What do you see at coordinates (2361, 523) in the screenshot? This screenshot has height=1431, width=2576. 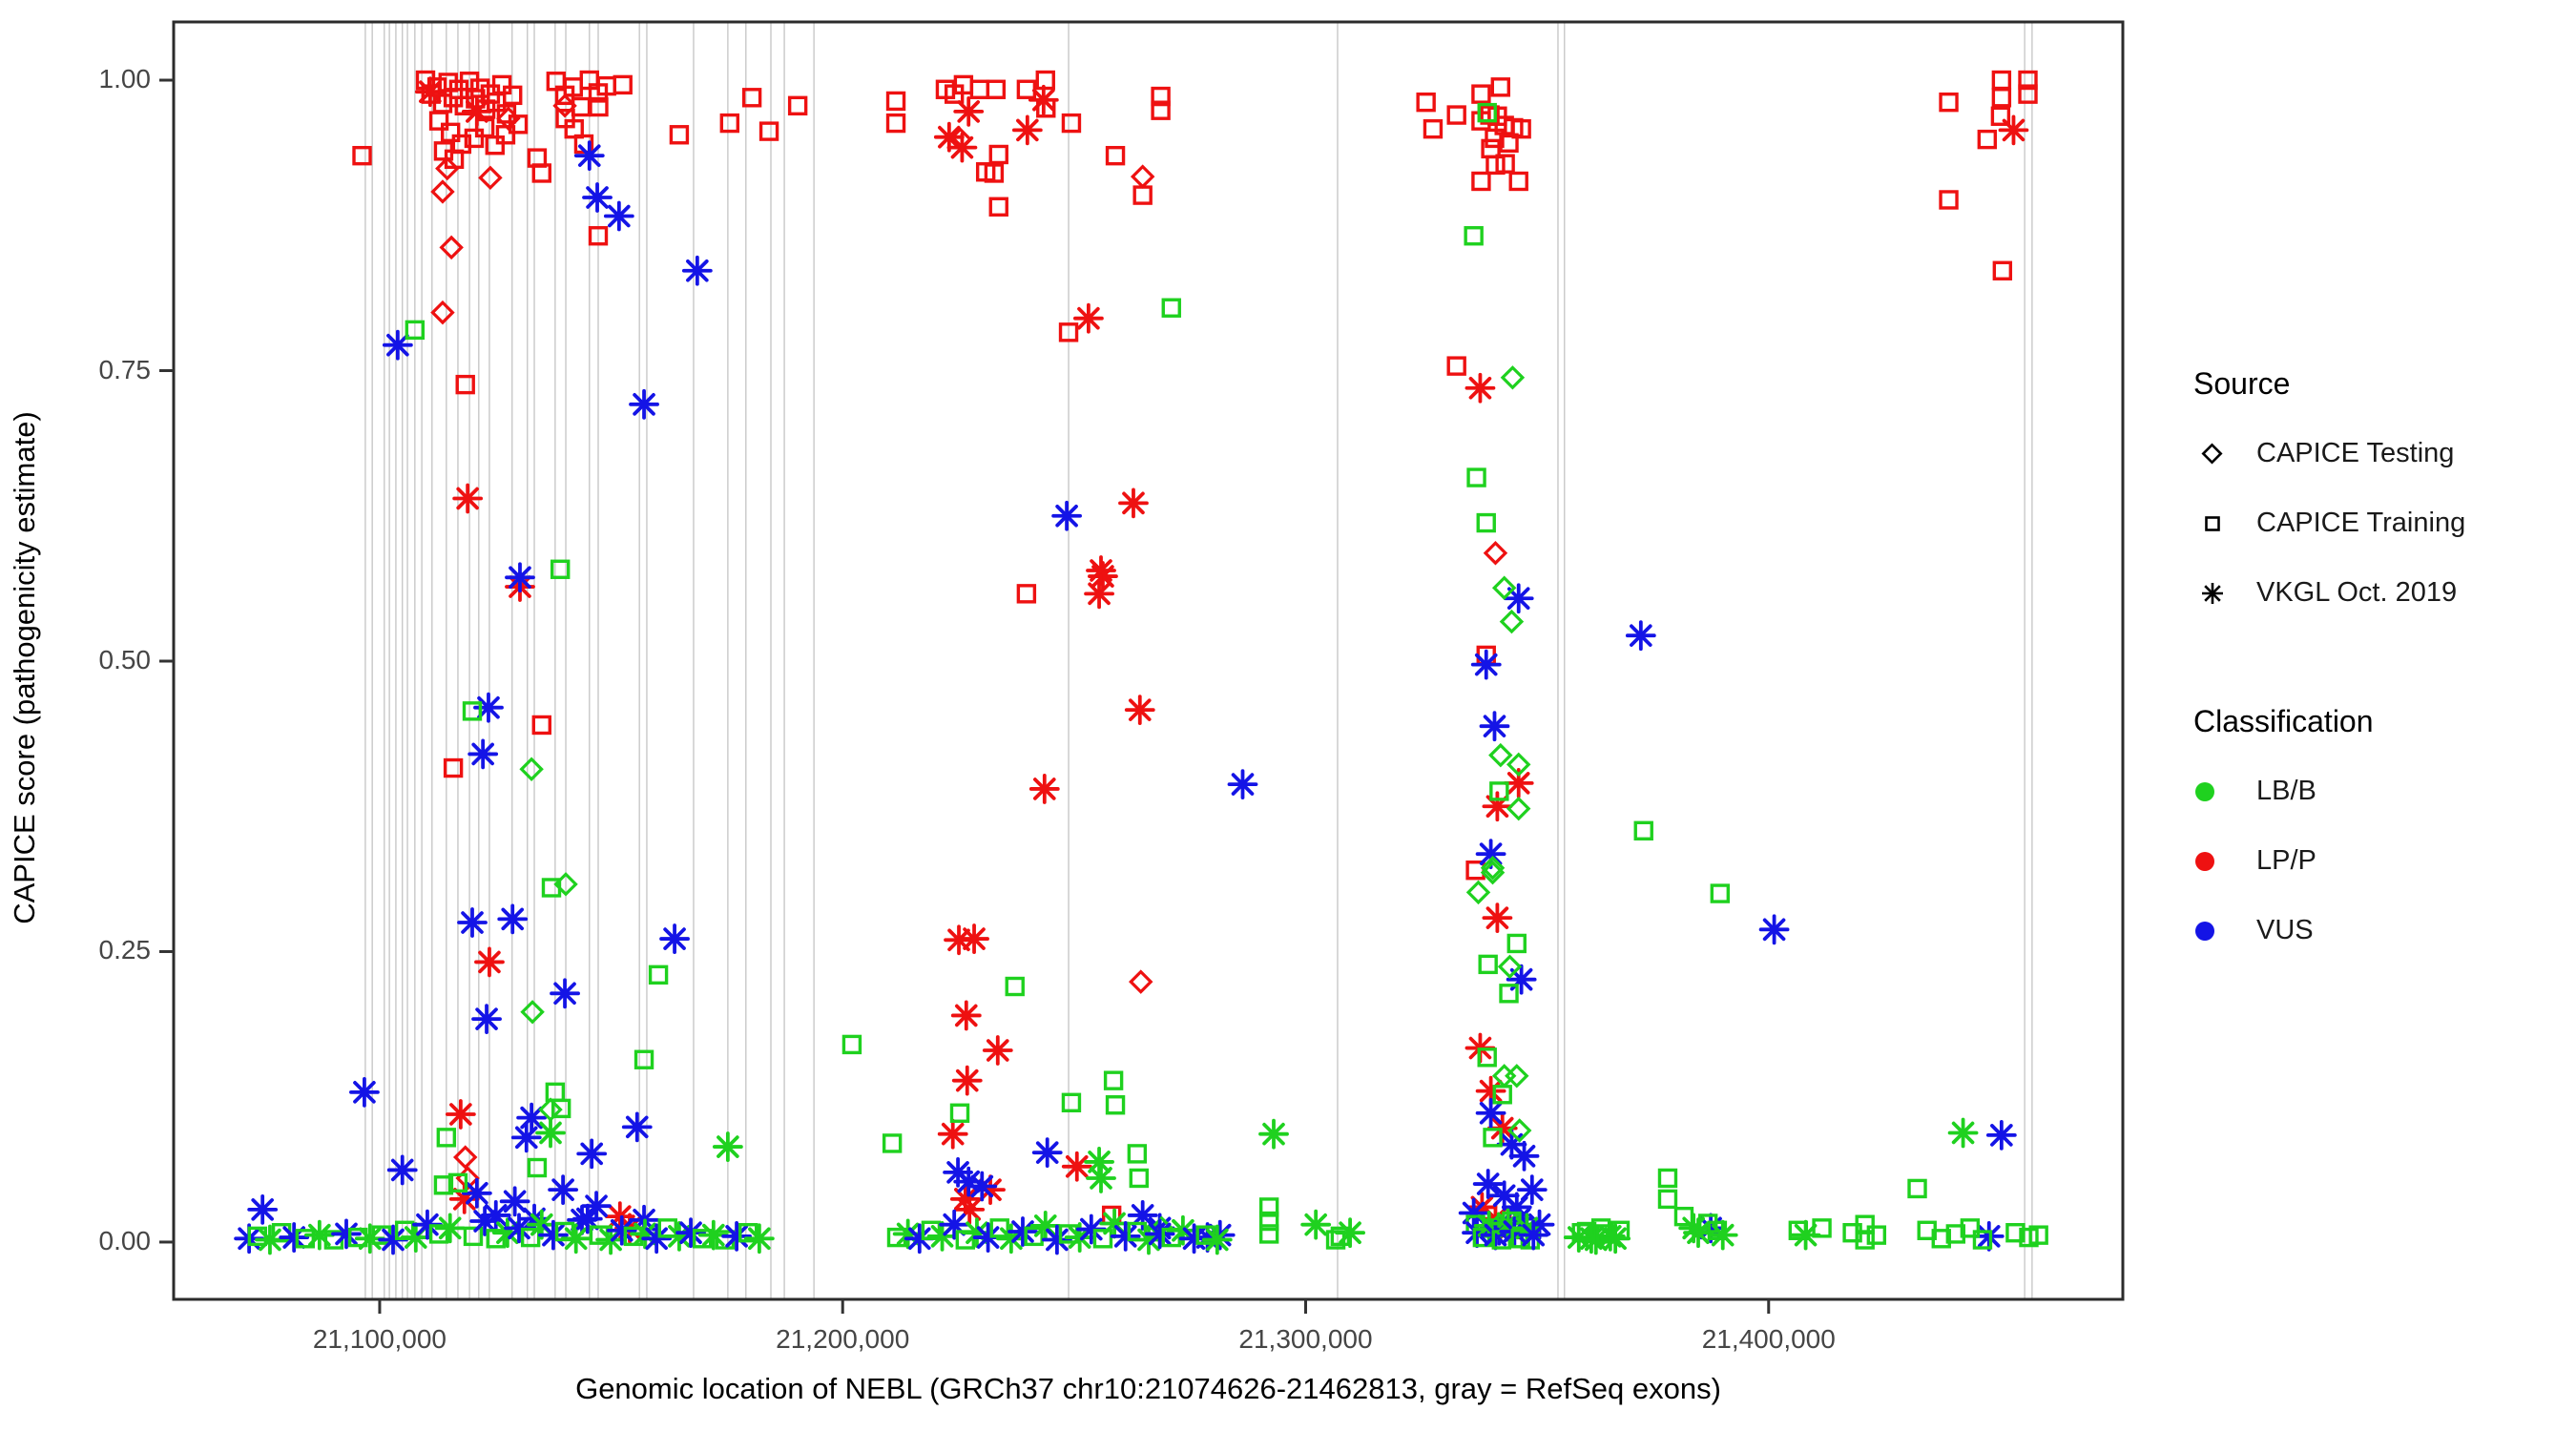 I see `legend-item-label: CAPICE Training` at bounding box center [2361, 523].